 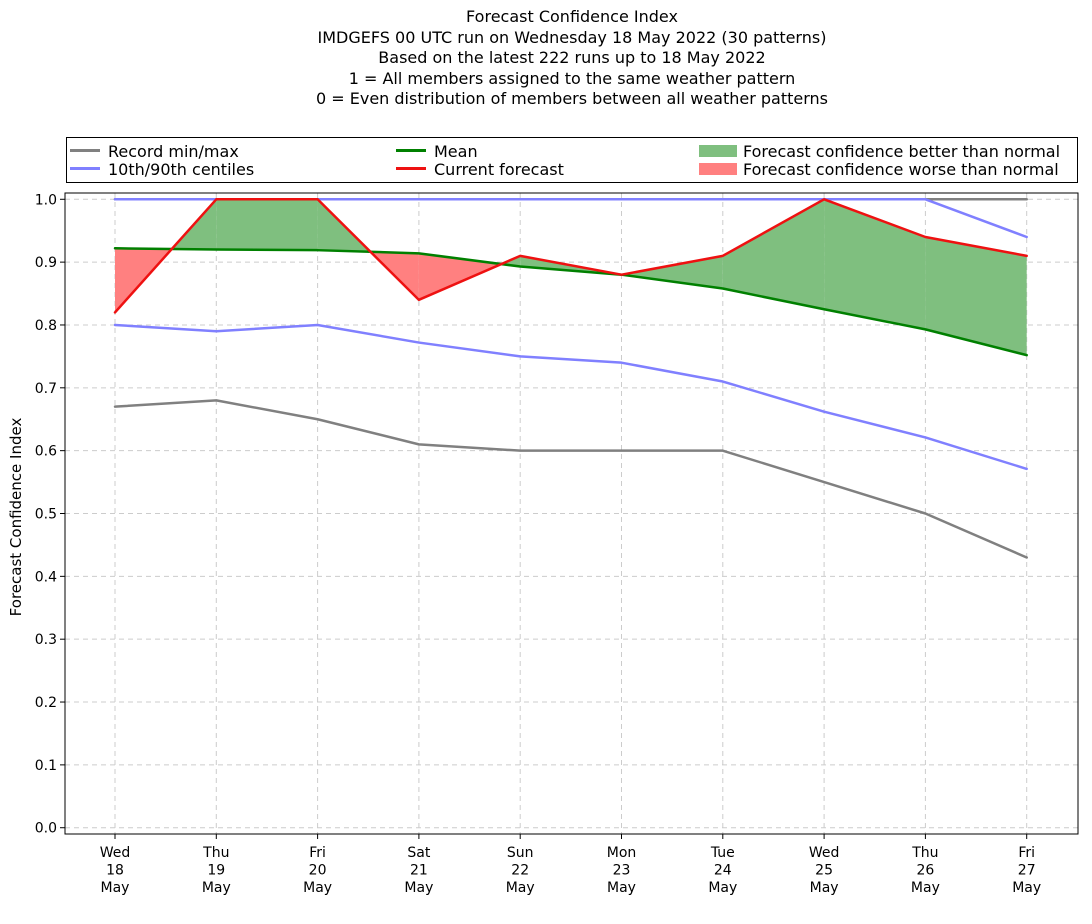 I want to click on legend-swatch-centiles, so click(x=85, y=168).